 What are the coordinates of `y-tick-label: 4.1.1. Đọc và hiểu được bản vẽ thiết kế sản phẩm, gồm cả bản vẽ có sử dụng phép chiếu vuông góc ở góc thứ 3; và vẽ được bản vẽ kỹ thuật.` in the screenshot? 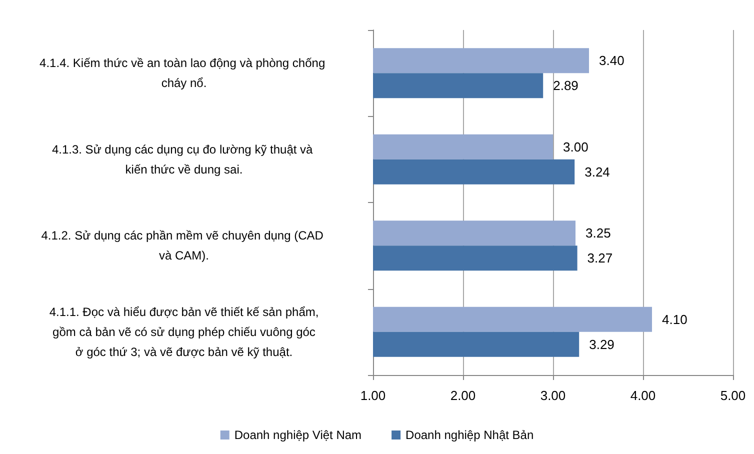 It's located at (184, 331).